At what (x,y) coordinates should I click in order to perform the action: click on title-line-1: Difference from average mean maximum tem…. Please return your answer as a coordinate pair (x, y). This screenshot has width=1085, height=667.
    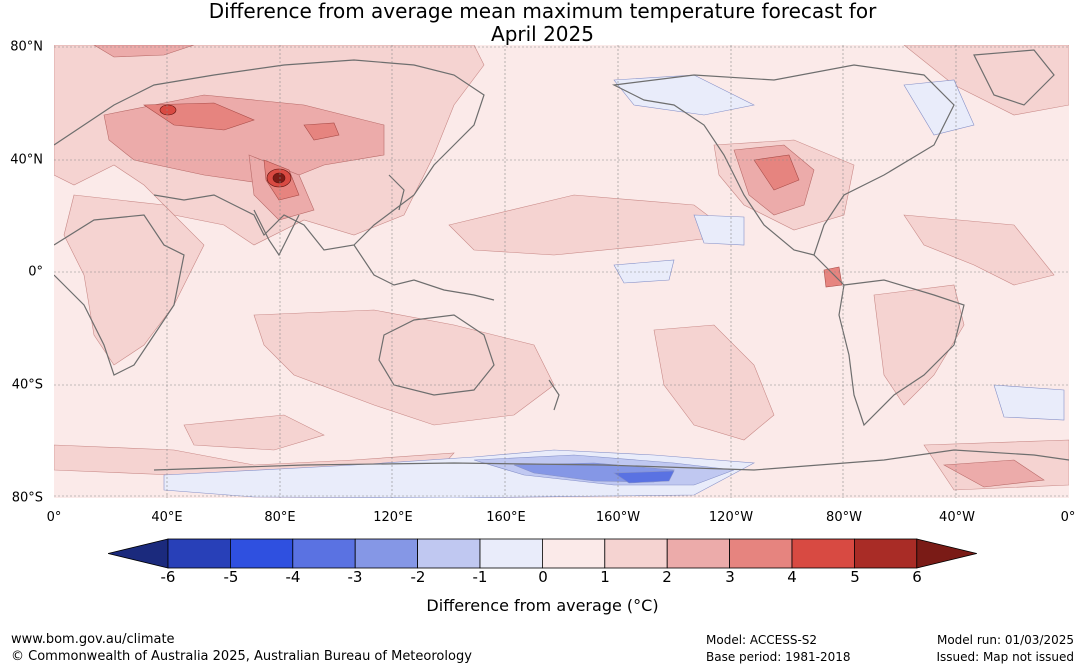
    Looking at the image, I should click on (542, 11).